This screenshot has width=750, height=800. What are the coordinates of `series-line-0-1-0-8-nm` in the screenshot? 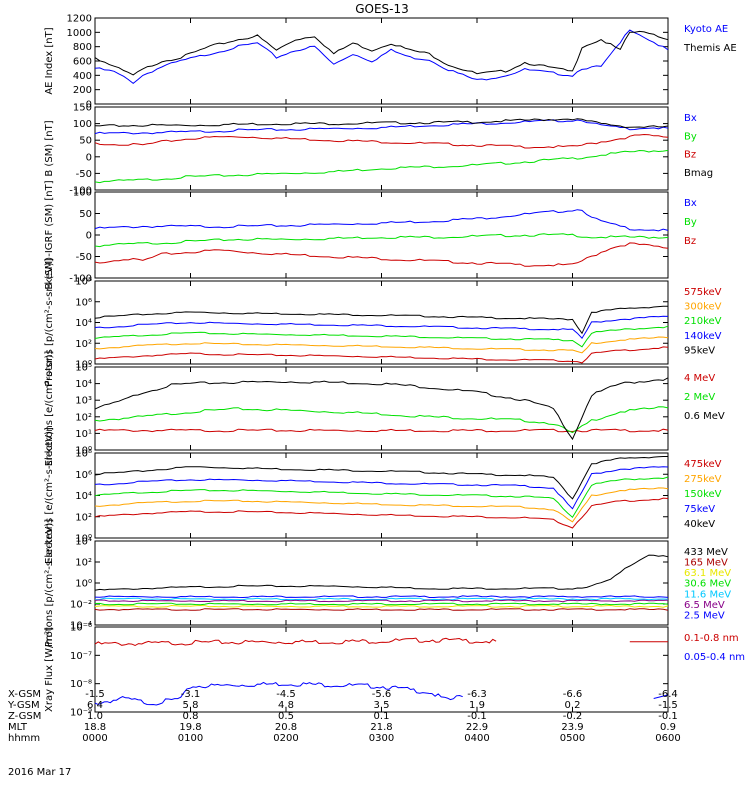 It's located at (295, 642).